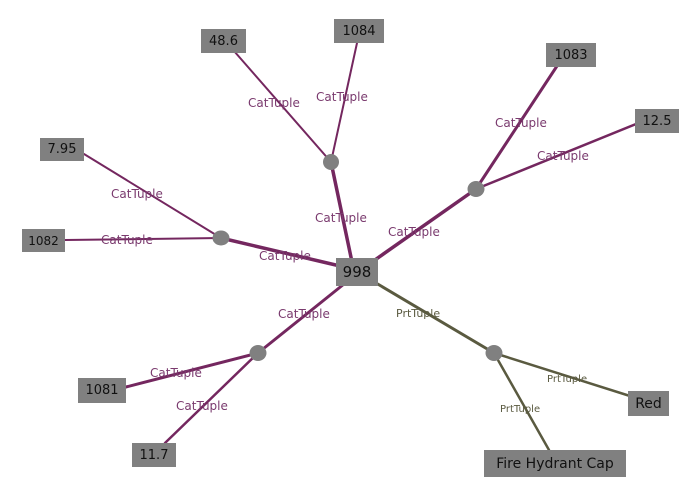 Image resolution: width=700 pixels, height=500 pixels. What do you see at coordinates (563, 156) in the screenshot?
I see `edge-label-cattuple-12-5: CatTuple` at bounding box center [563, 156].